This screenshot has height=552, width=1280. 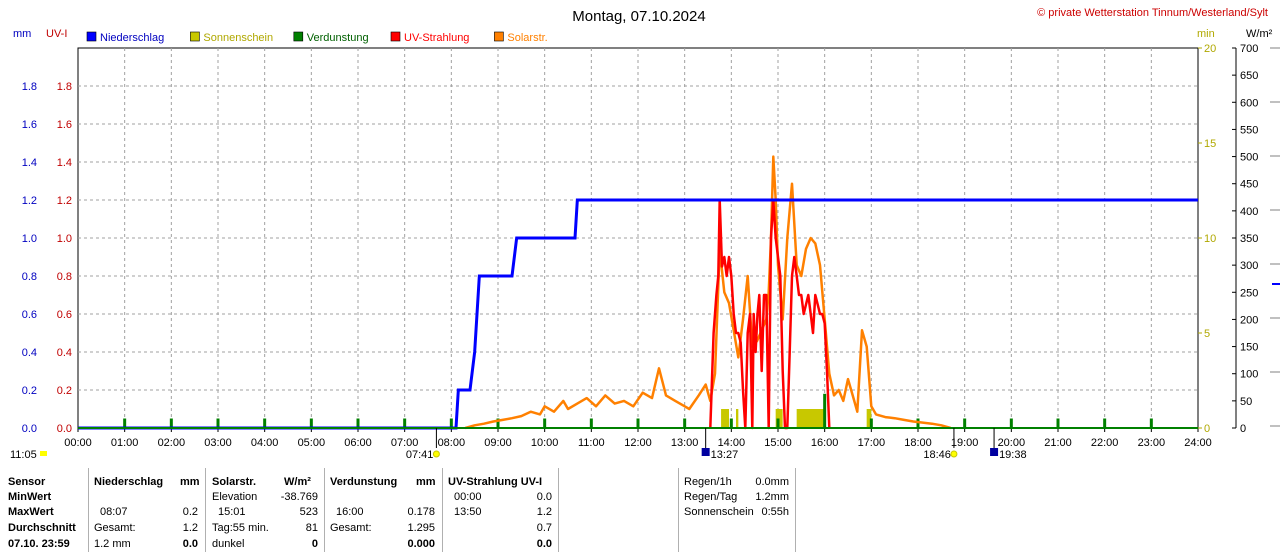 What do you see at coordinates (1249, 375) in the screenshot?
I see `wm2-tick-label: 100` at bounding box center [1249, 375].